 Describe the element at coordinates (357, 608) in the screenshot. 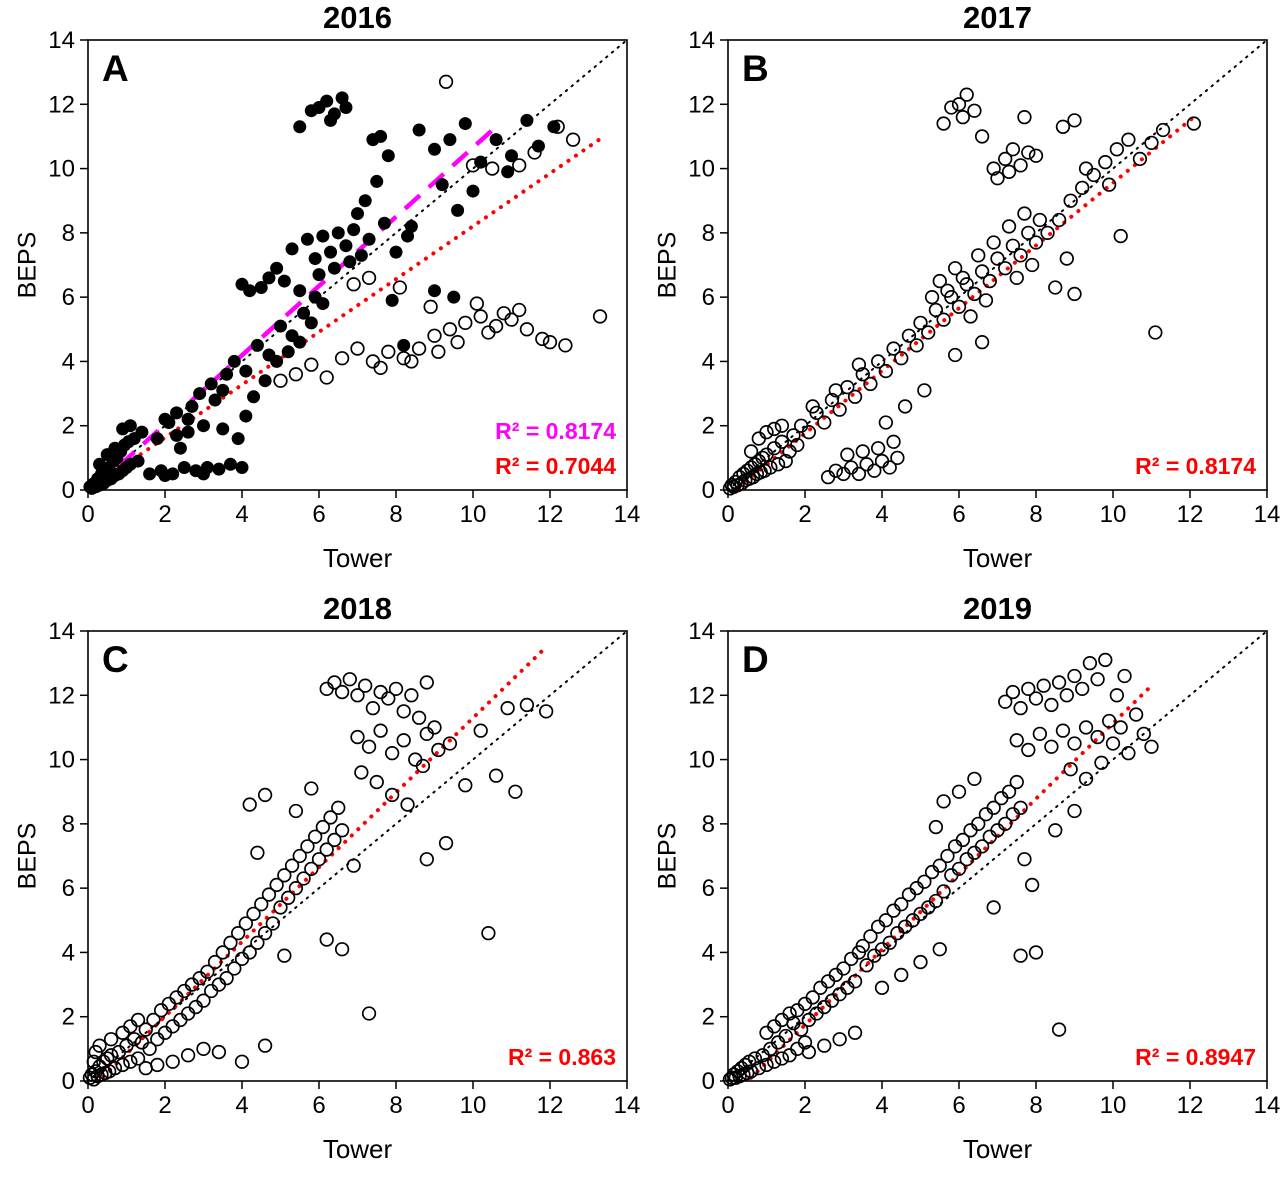

I see `panel-title: 2018` at that location.